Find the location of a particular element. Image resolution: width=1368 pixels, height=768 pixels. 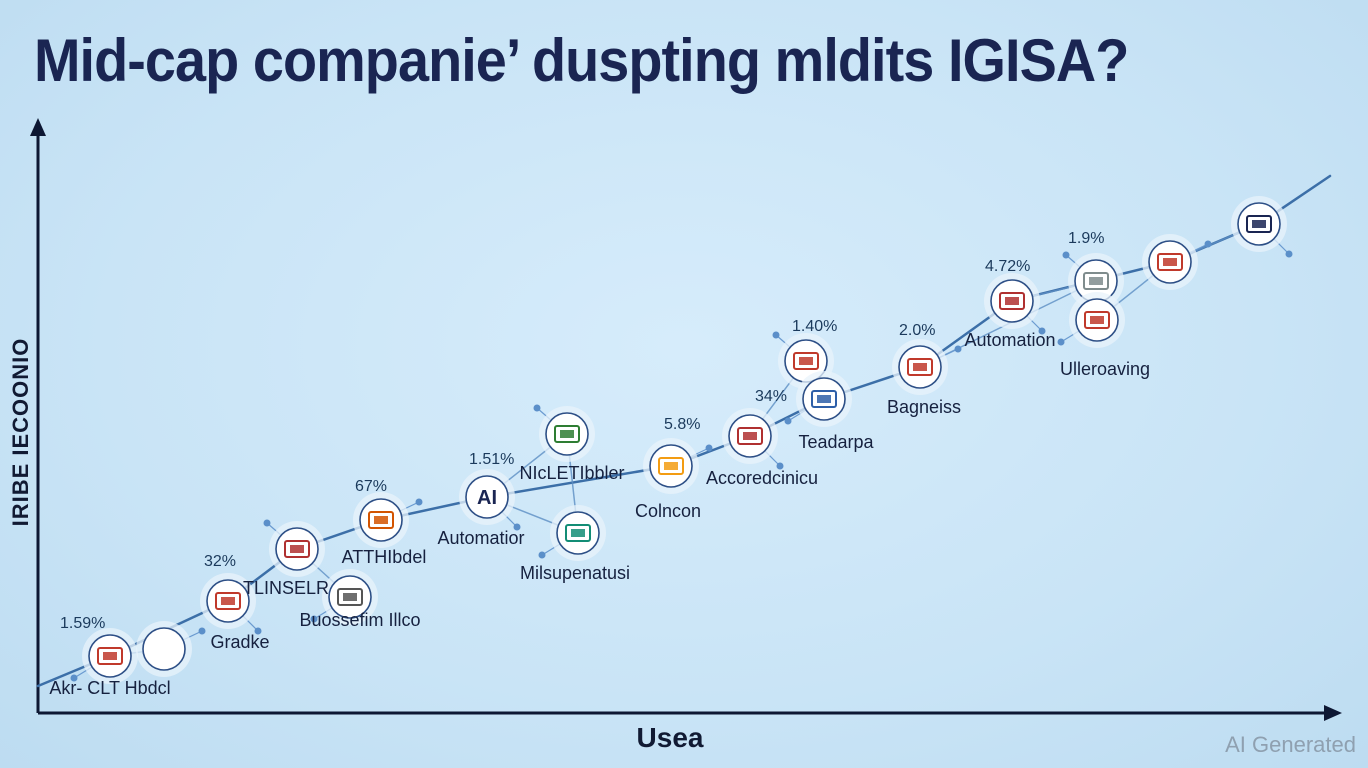

orange-logo-icon is located at coordinates (381, 520).